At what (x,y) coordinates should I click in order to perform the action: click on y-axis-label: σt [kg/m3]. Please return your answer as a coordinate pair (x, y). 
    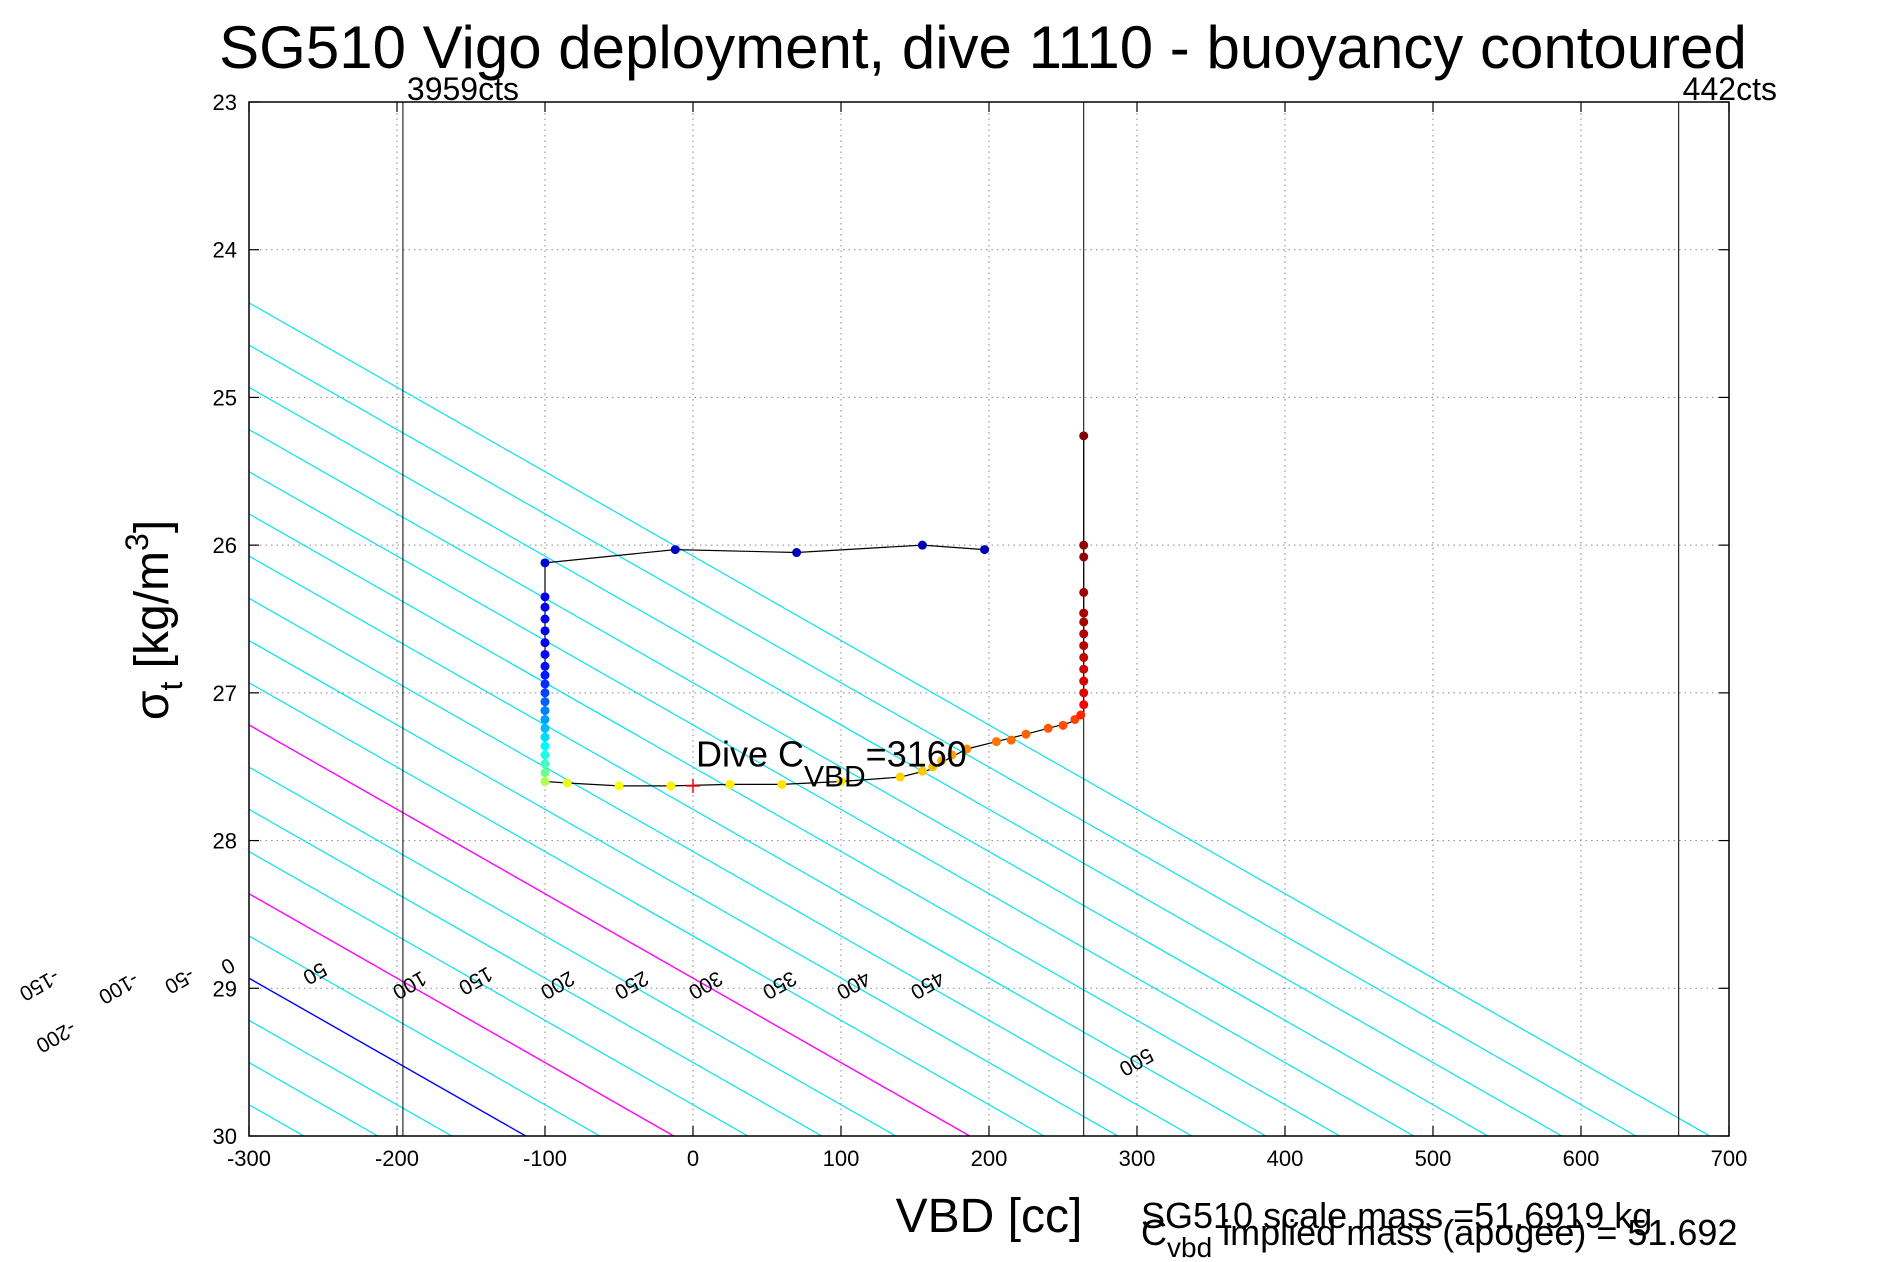
    Looking at the image, I should click on (154, 620).